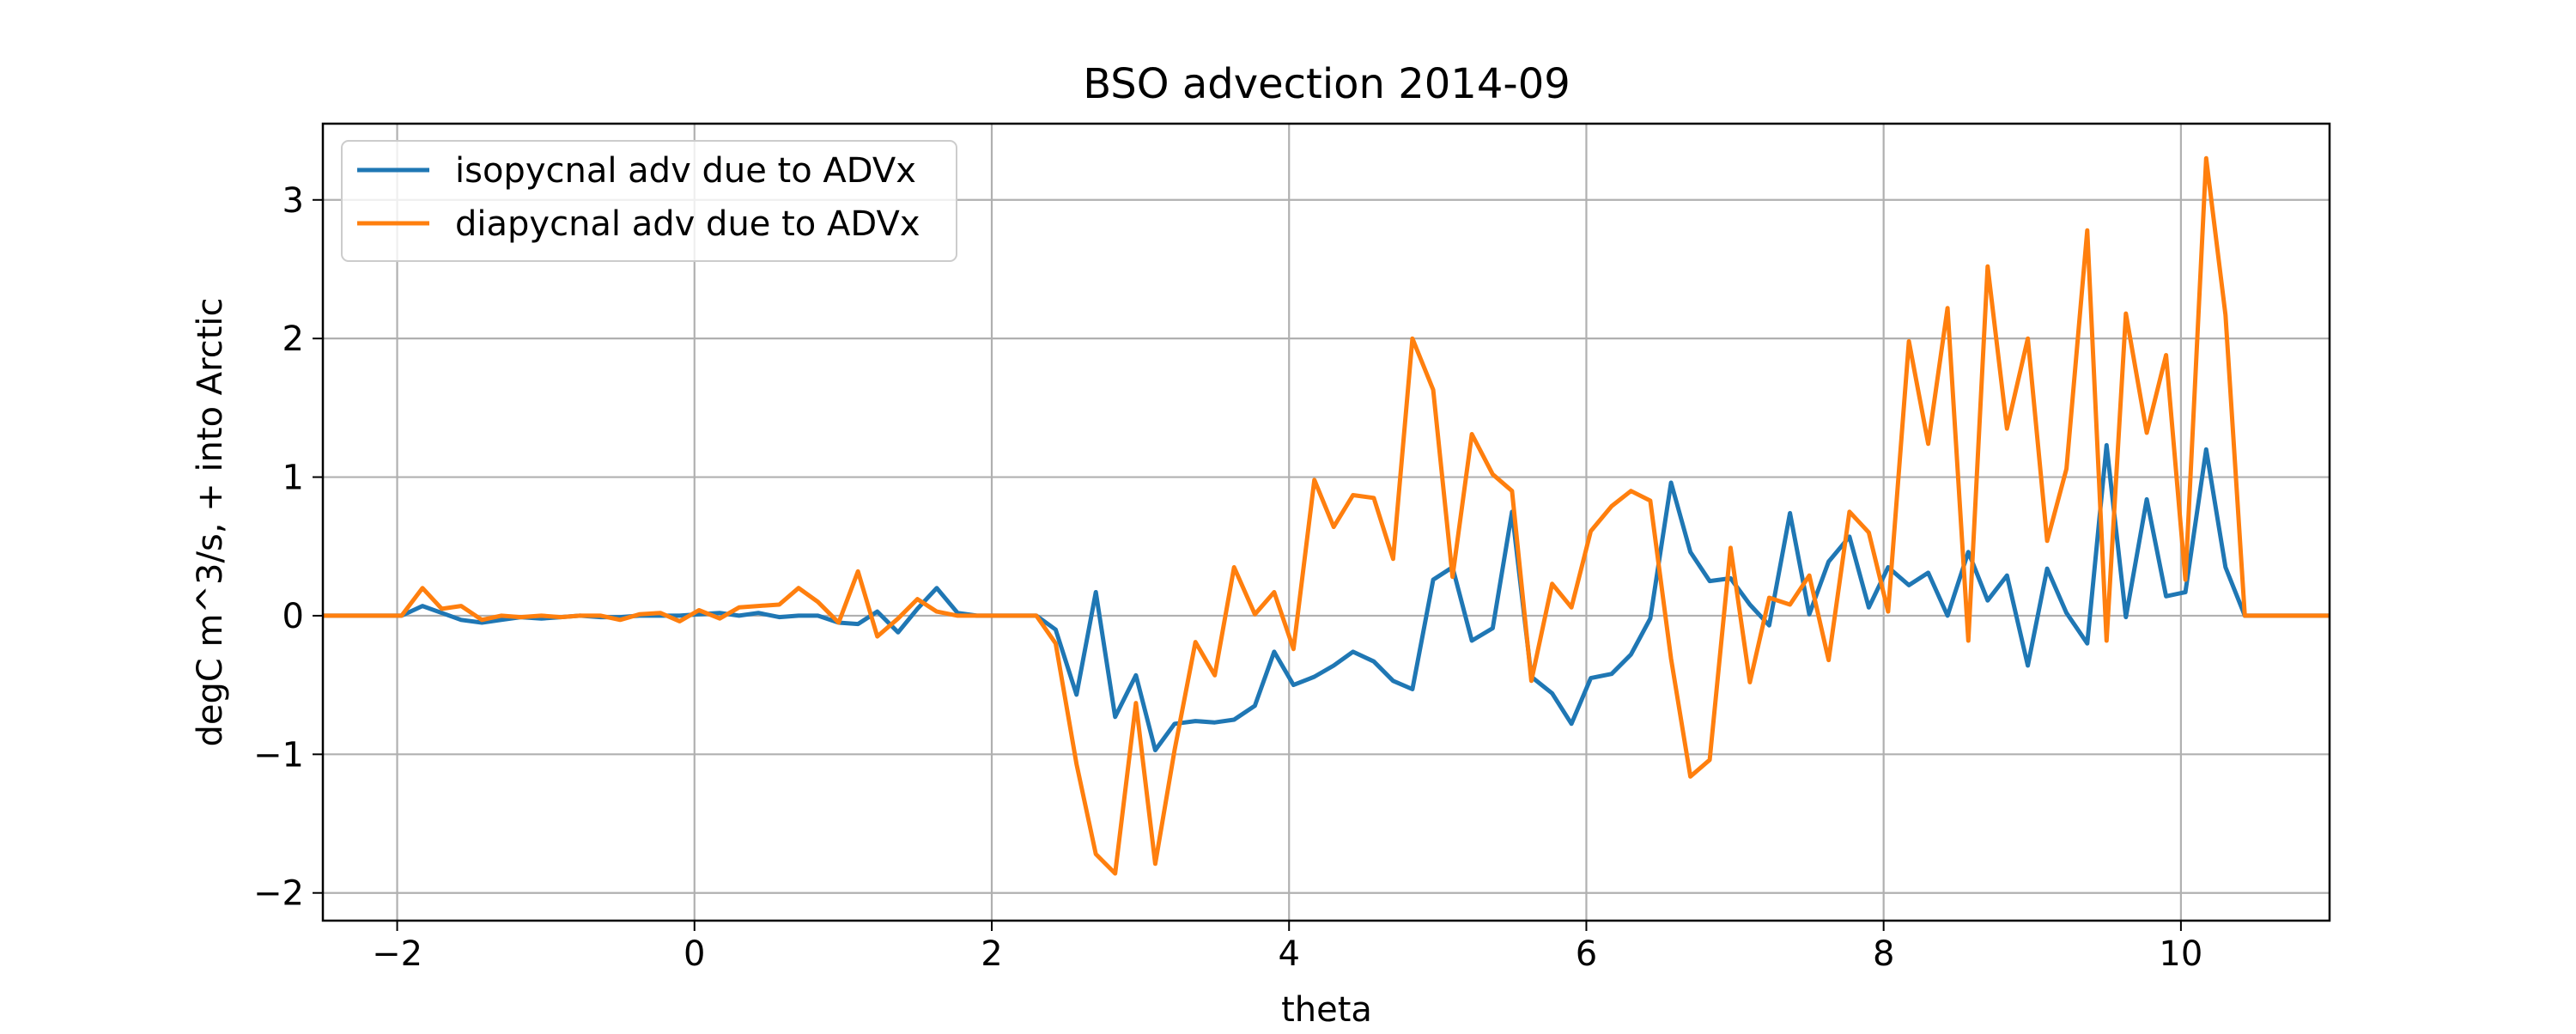 Image resolution: width=2576 pixels, height=1034 pixels. I want to click on y-axis-ticks: −2 −1 0 1 2 3, so click(288, 547).